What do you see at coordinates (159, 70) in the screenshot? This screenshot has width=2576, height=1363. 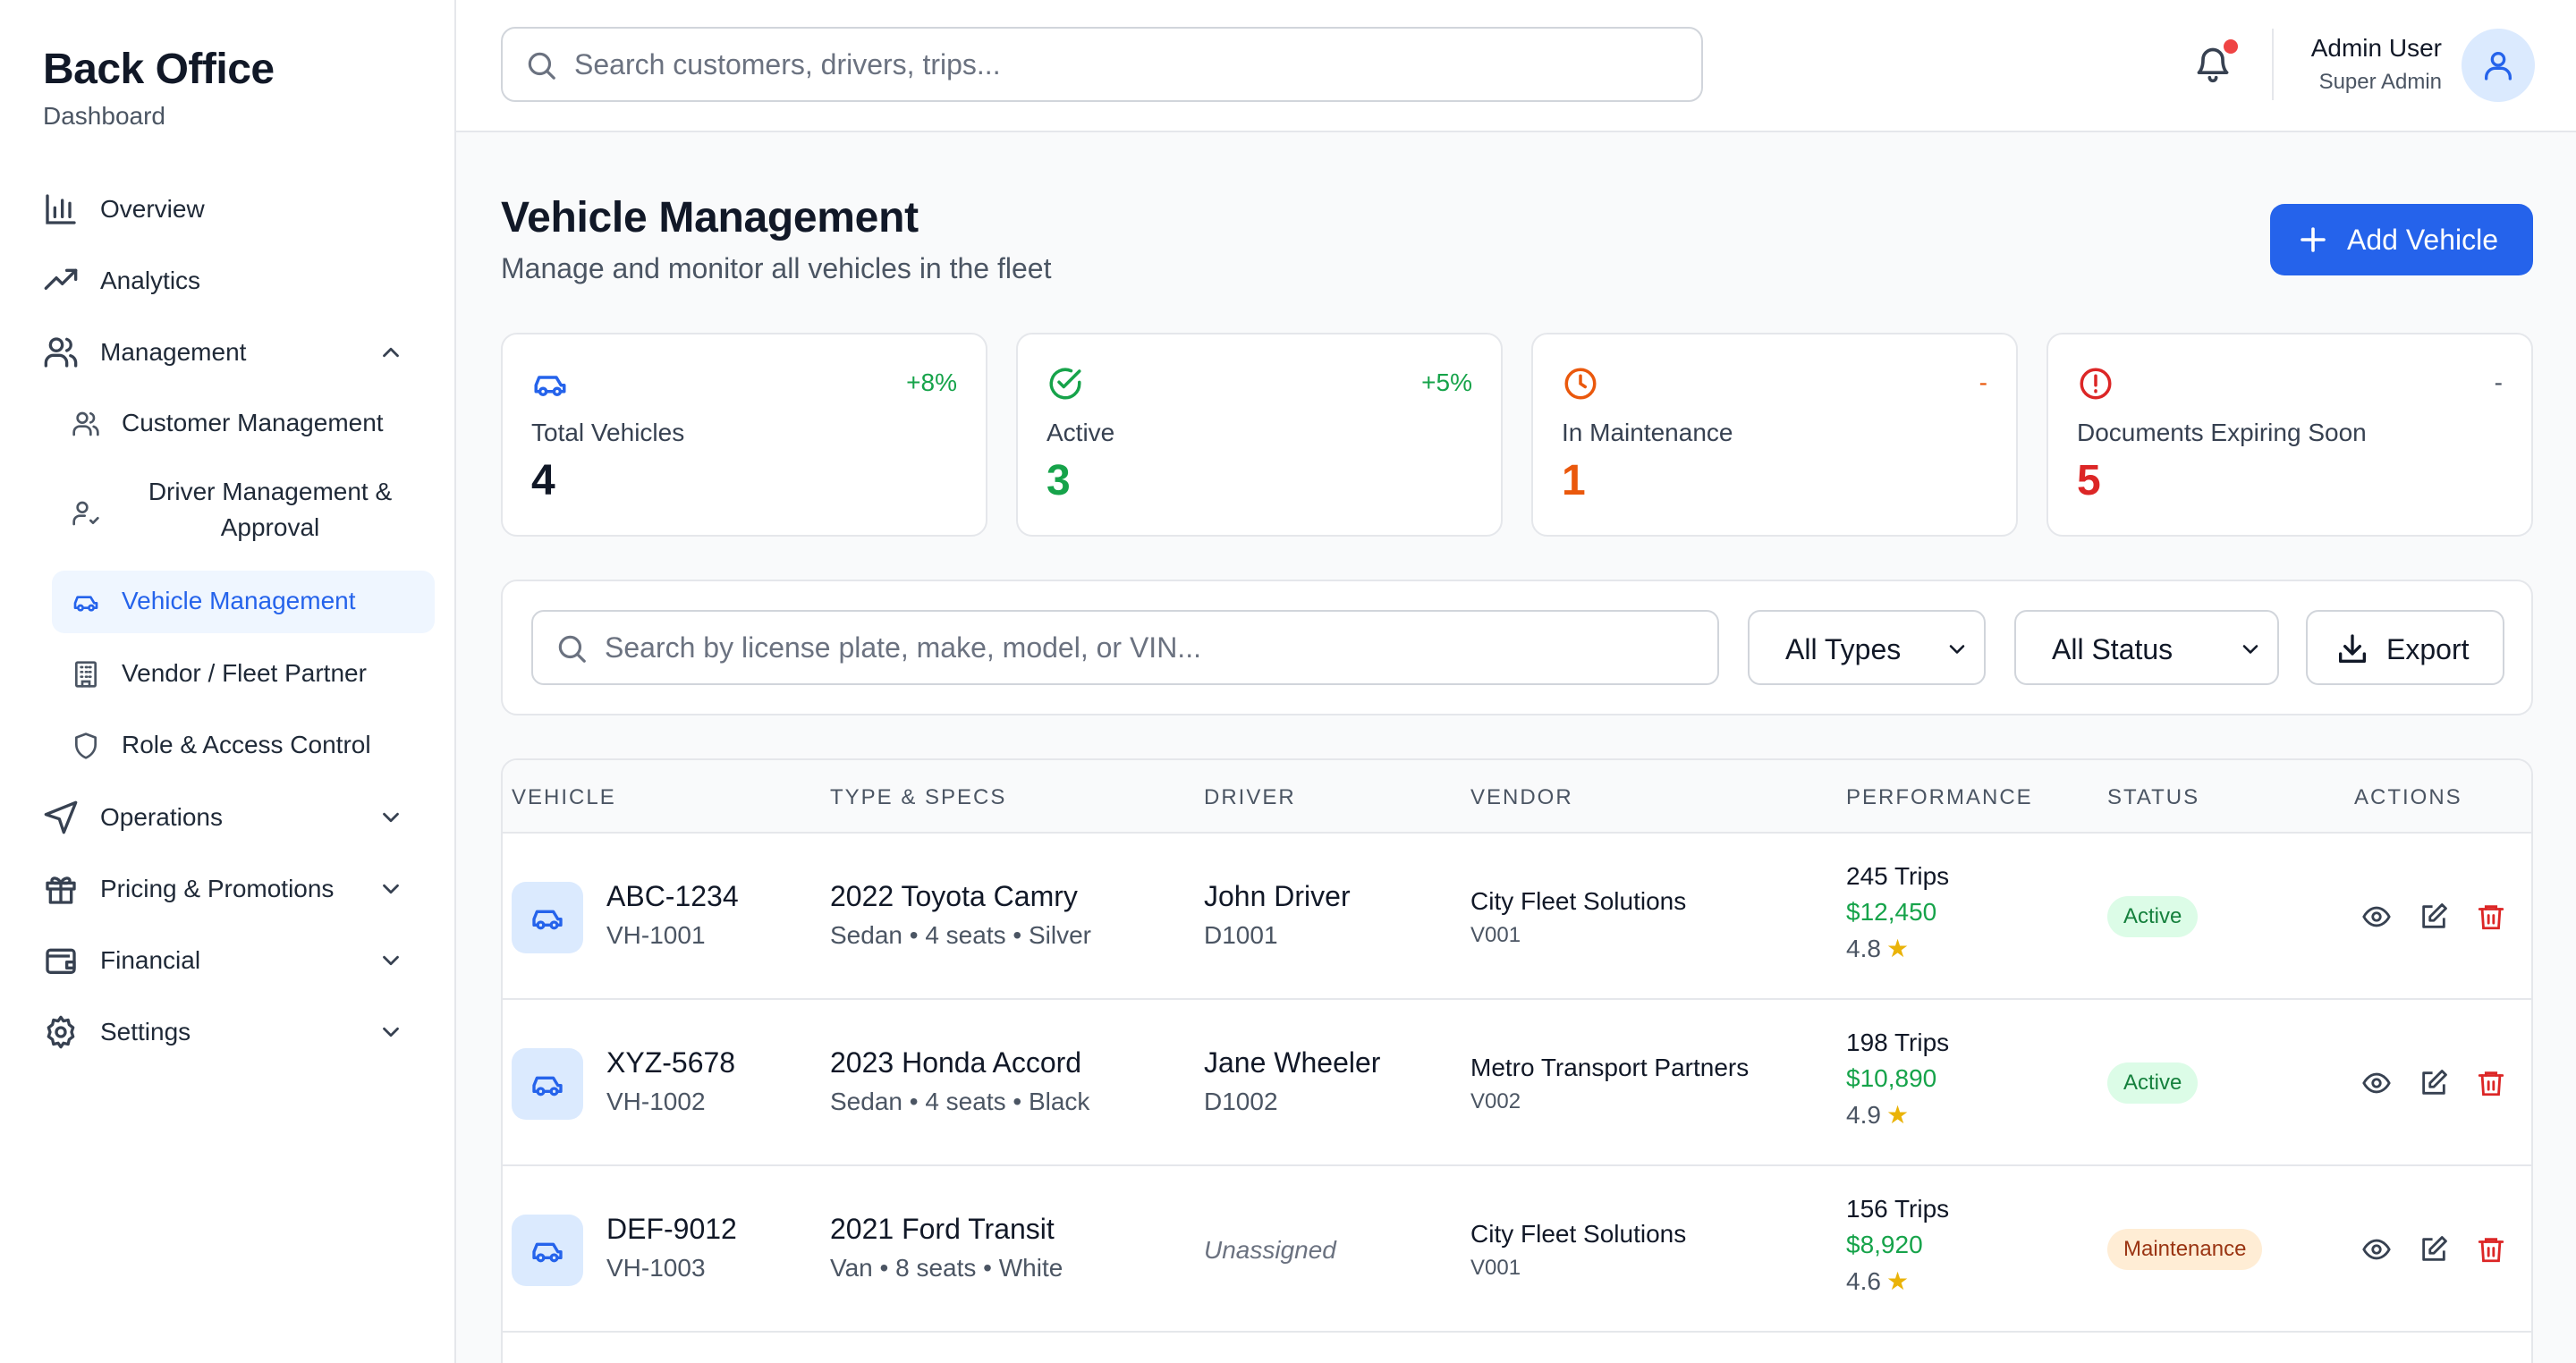 I see `brand-title: Back Office` at bounding box center [159, 70].